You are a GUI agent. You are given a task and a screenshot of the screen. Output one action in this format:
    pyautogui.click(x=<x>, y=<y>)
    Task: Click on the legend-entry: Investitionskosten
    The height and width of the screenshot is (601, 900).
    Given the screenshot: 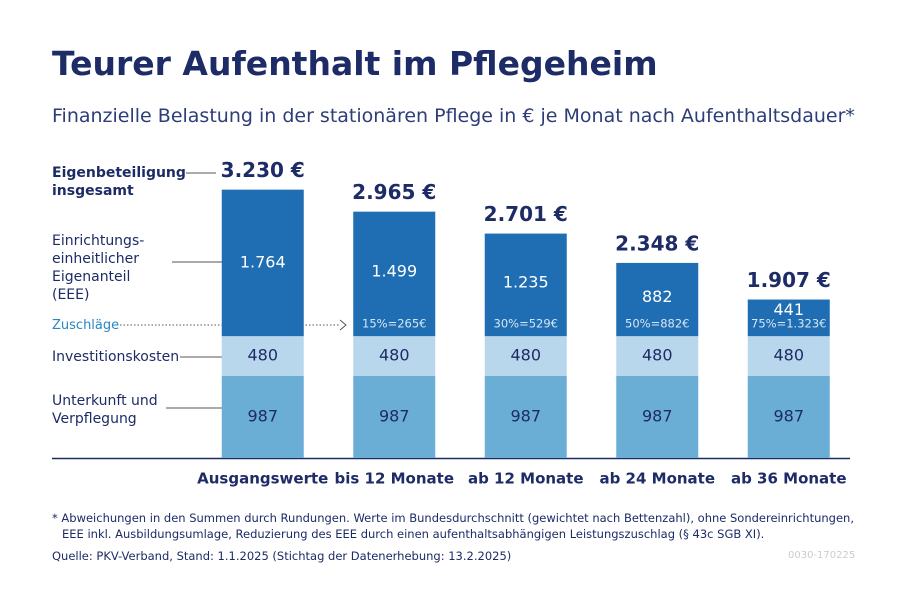 What is the action you would take?
    pyautogui.click(x=116, y=357)
    